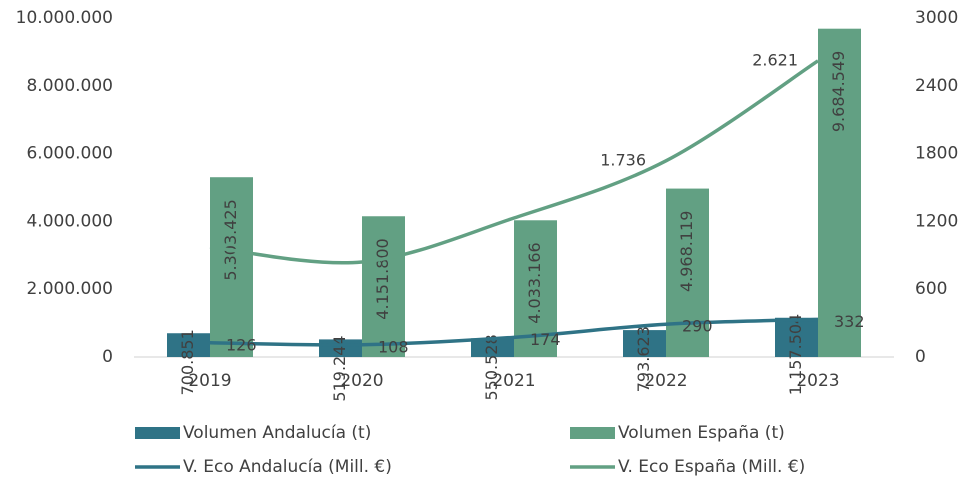 This screenshot has height=483, width=971. I want to click on x-tick-label: 2020, so click(361, 381).